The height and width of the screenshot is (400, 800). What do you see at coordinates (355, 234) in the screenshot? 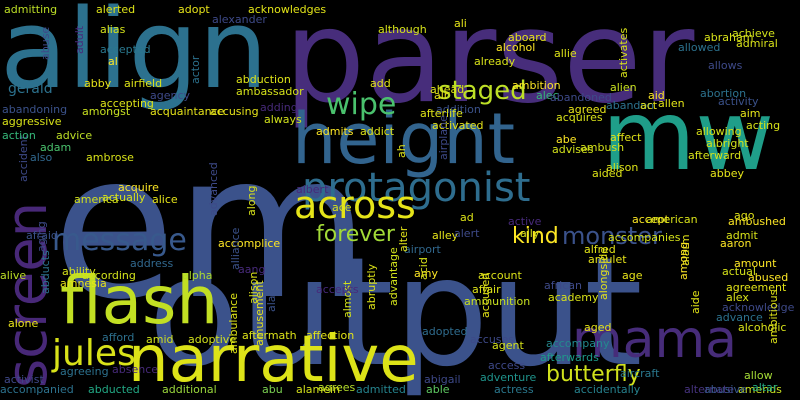
I see `word-forever: forever` at bounding box center [355, 234].